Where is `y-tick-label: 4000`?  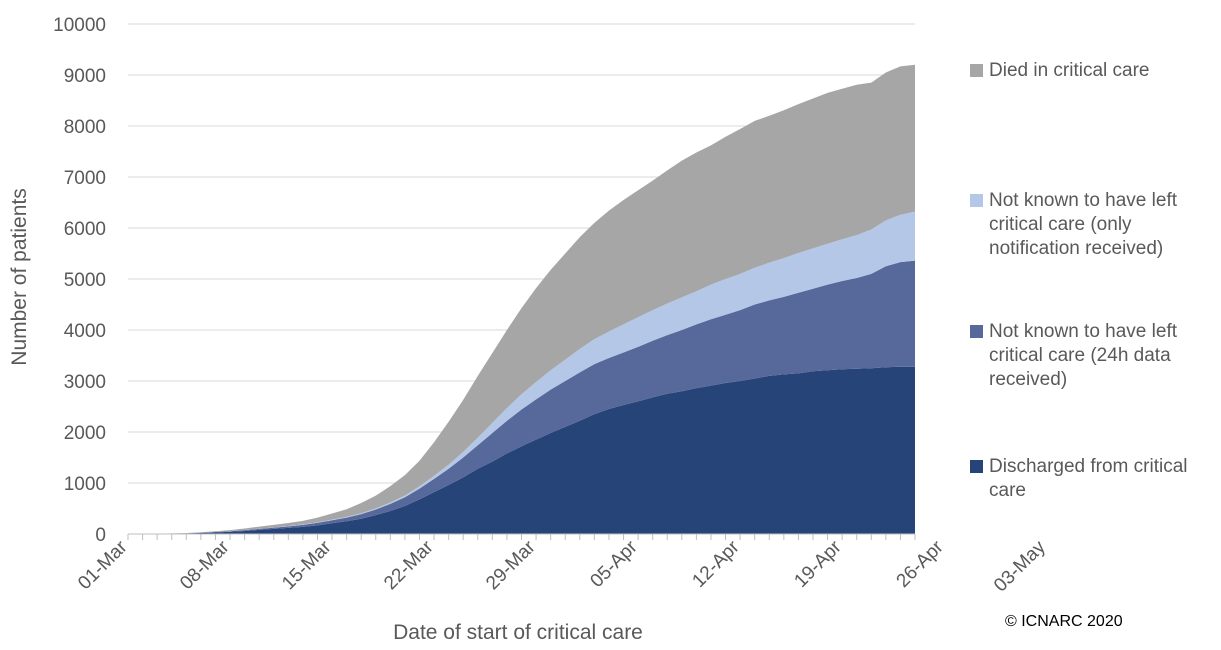
y-tick-label: 4000 is located at coordinates (85, 331).